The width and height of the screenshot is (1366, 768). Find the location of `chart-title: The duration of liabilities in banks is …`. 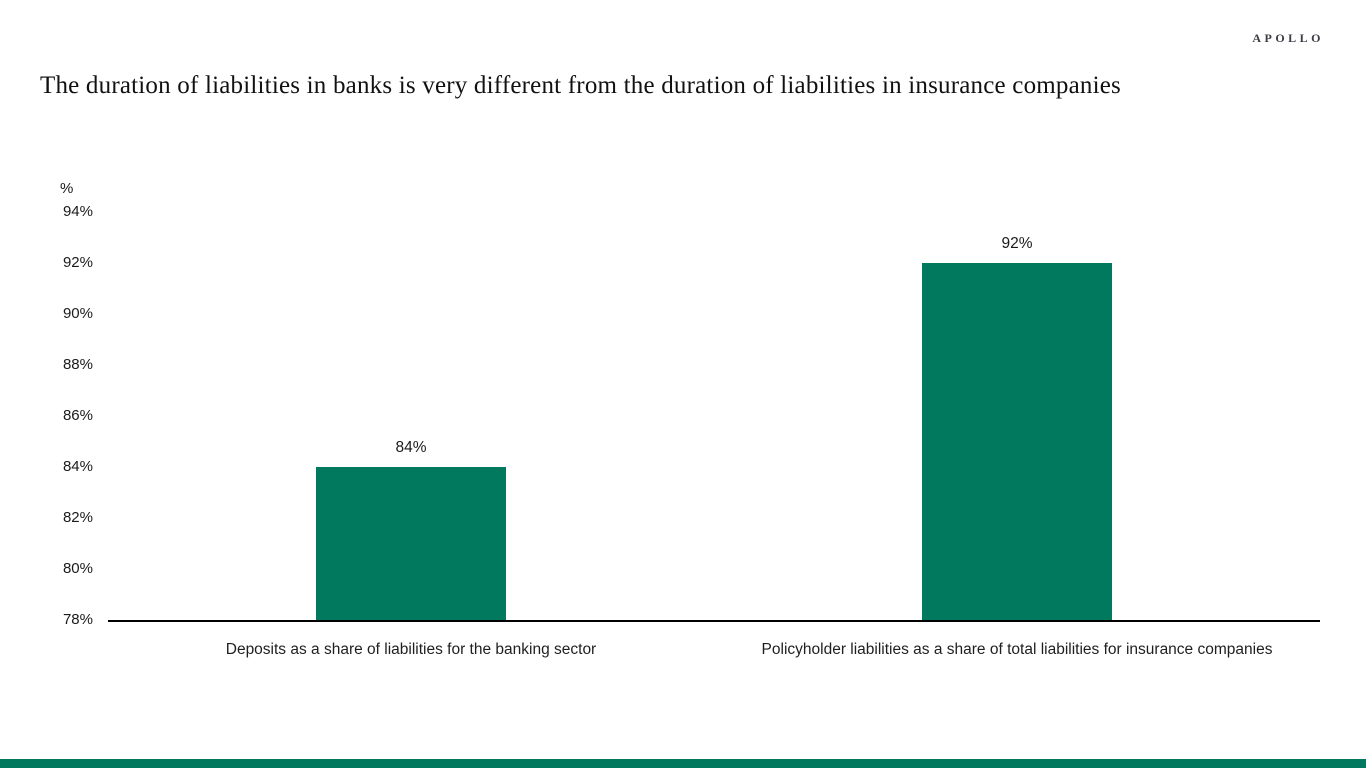

chart-title: The duration of liabilities in banks is … is located at coordinates (580, 85).